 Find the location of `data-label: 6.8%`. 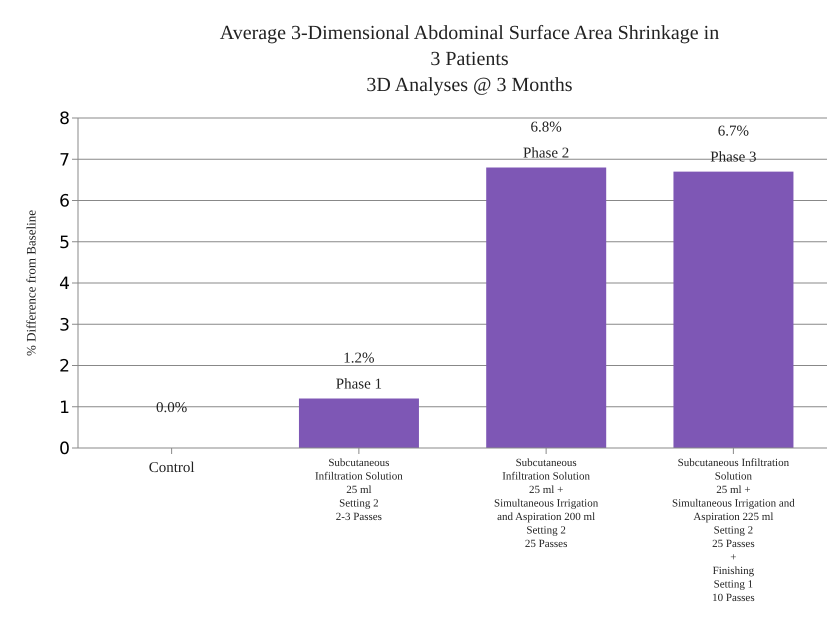

data-label: 6.8% is located at coordinates (546, 128).